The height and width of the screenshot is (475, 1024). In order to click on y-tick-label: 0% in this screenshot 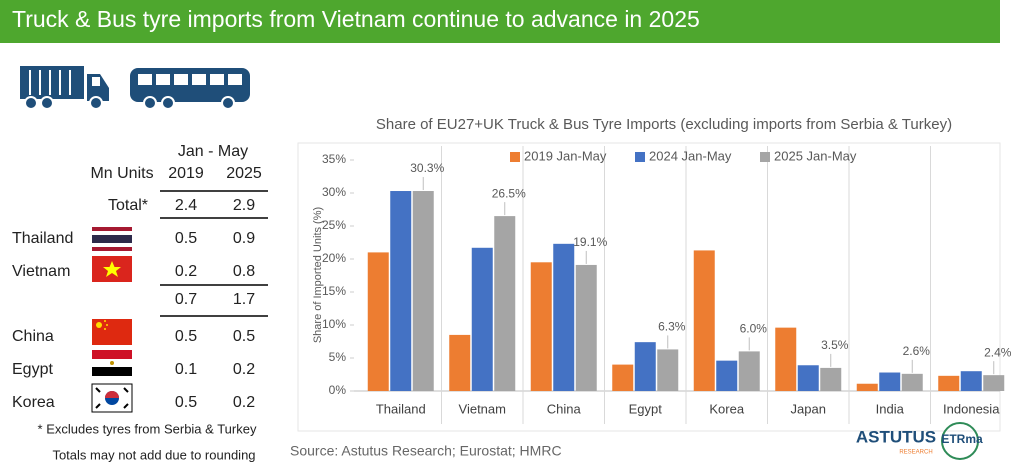, I will do `click(338, 390)`.